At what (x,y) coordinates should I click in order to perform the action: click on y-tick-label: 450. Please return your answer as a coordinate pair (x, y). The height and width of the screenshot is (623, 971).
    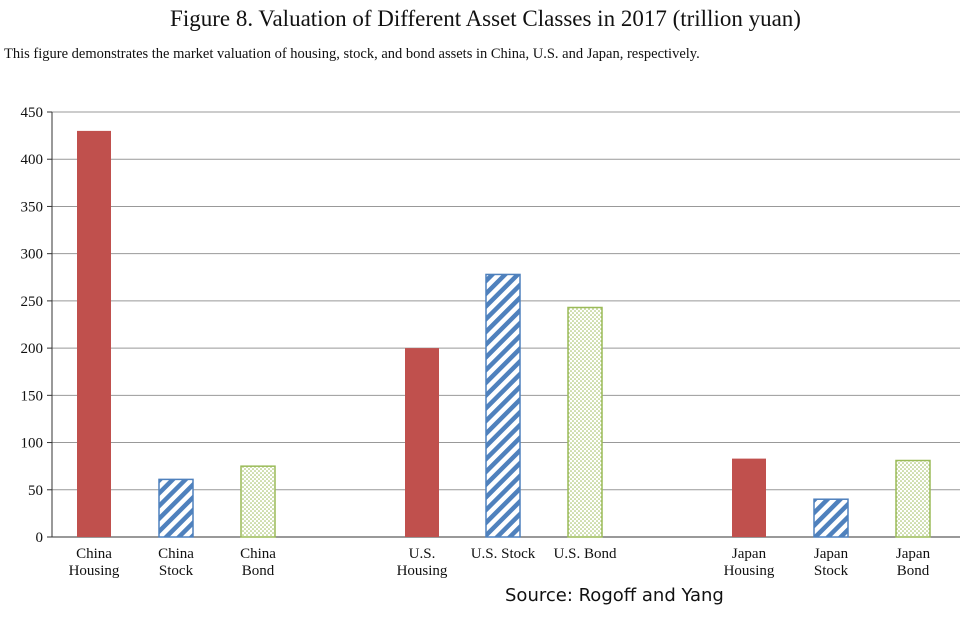
    Looking at the image, I should click on (32, 113).